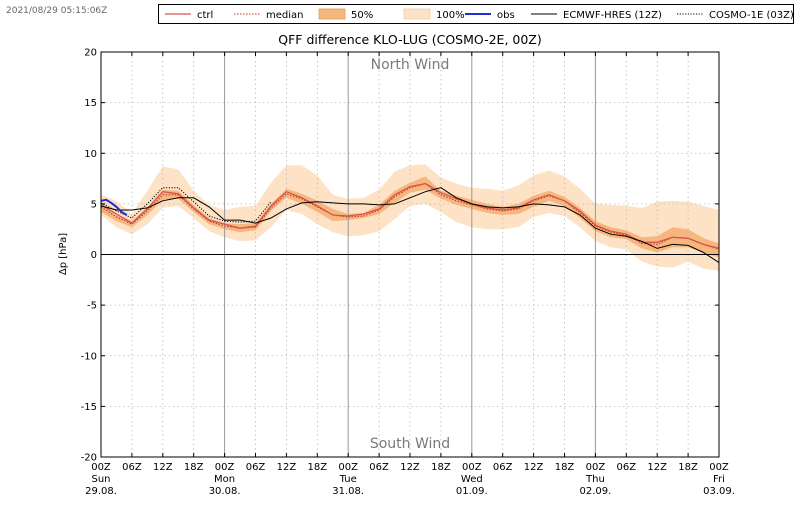 Image resolution: width=800 pixels, height=509 pixels. Describe the element at coordinates (348, 491) in the screenshot. I see `x-tick-date-label: 31.08.` at that location.